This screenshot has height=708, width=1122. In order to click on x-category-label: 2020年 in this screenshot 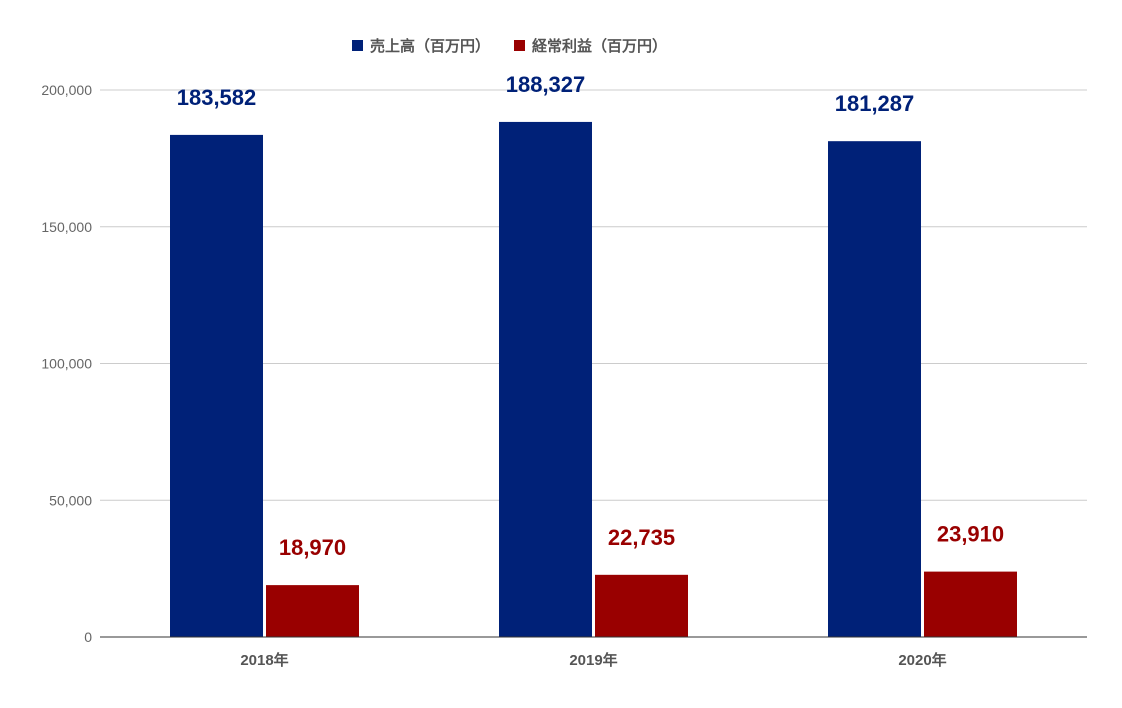, I will do `click(922, 660)`.